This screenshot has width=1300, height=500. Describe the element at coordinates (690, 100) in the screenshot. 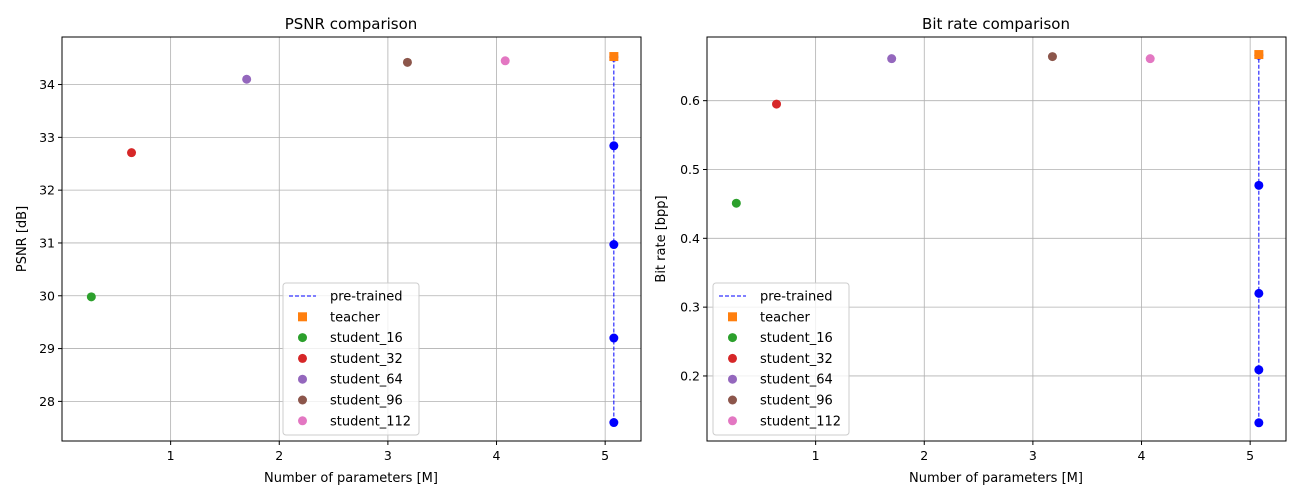

I see `y-tick-label: 0.6` at that location.